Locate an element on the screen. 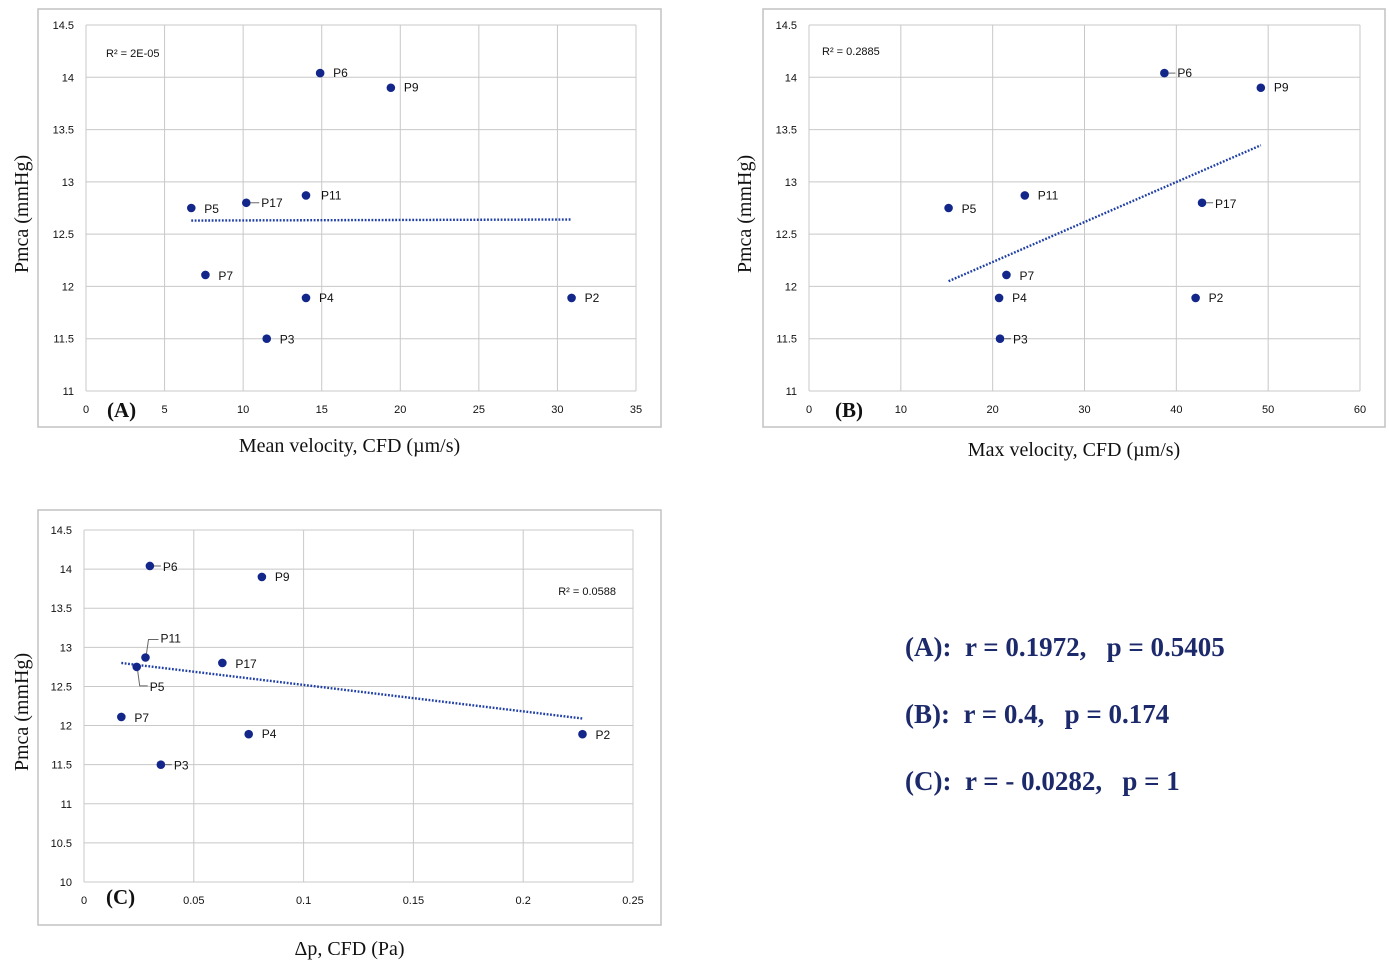 This screenshot has height=965, width=1389. chart-b-point-p5 is located at coordinates (948, 208).